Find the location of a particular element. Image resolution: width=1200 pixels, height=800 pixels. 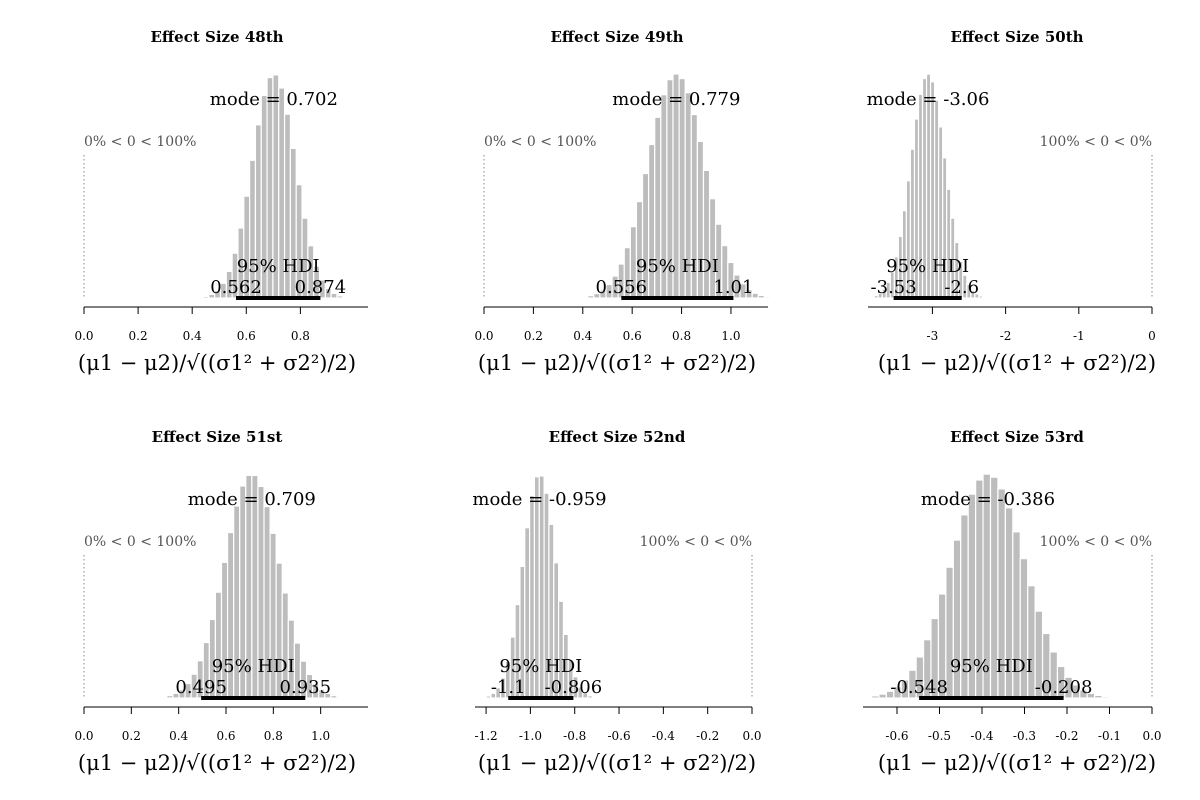

x-tick-label: -1.2 is located at coordinates (486, 736).